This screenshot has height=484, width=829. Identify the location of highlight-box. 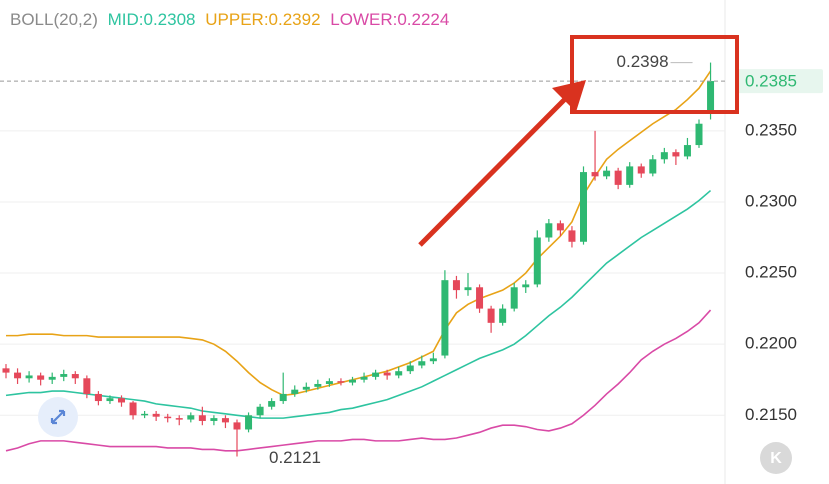
(654, 74).